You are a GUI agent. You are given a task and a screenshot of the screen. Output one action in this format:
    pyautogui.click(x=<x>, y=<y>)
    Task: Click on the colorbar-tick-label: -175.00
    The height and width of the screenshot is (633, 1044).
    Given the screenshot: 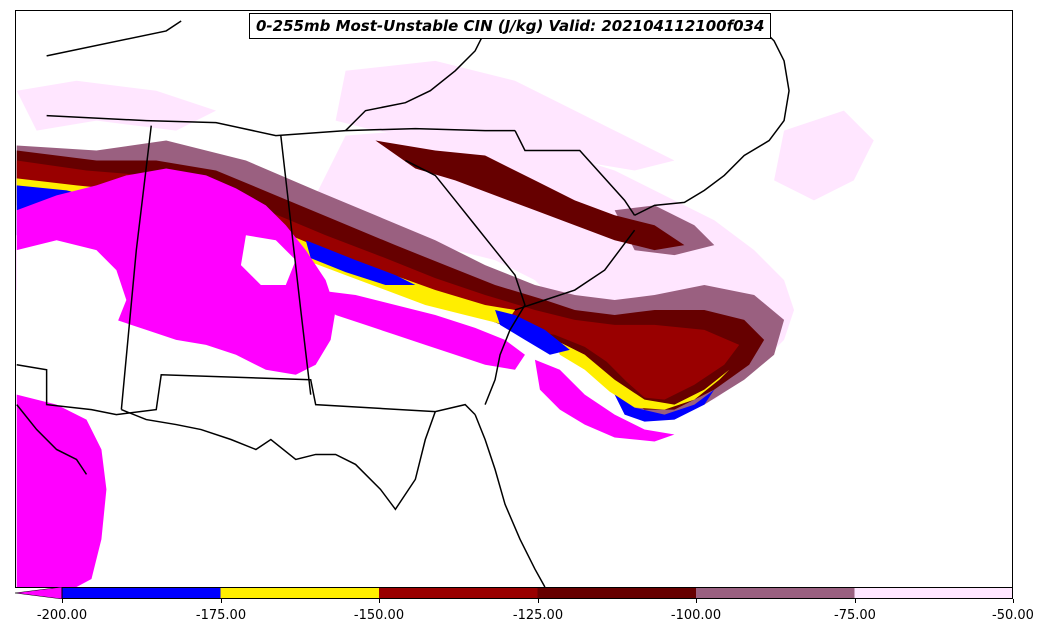 What is the action you would take?
    pyautogui.click(x=221, y=615)
    